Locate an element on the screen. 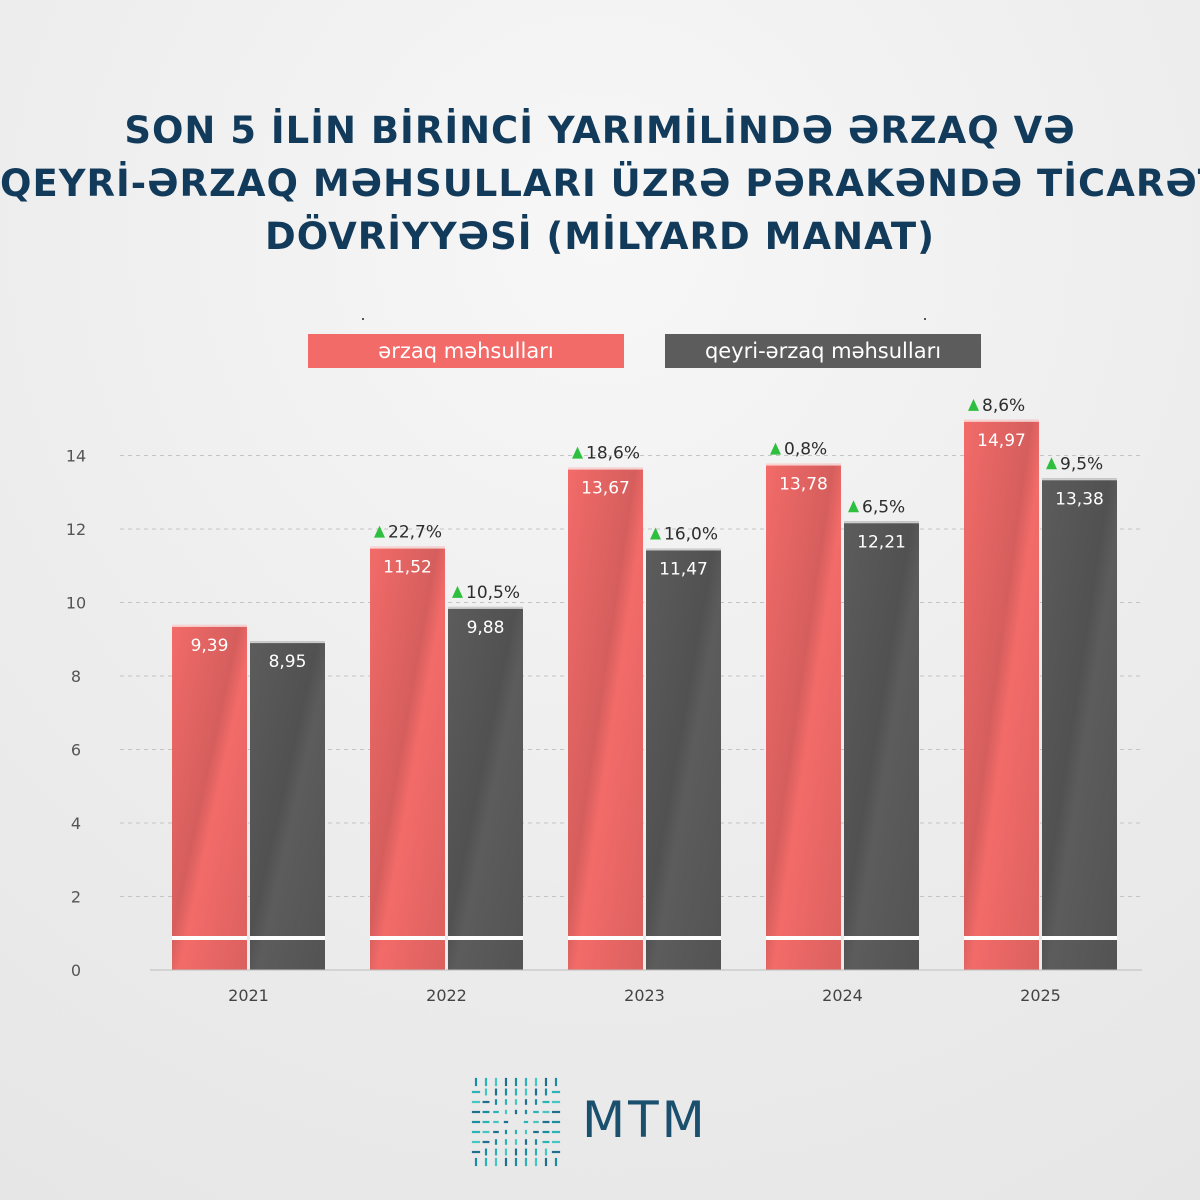 This screenshot has width=1200, height=1200. title-line-1: SON 5 İLİN BİRİNCİ YARIMİLİNDƏ ƏRZAQ VƏ is located at coordinates (600, 130).